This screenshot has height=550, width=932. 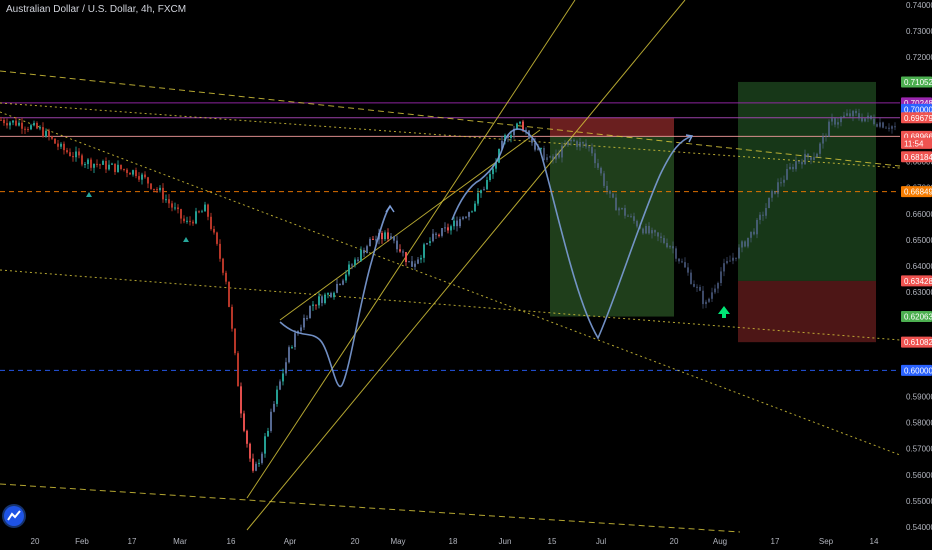 What do you see at coordinates (916, 192) in the screenshot?
I see `price-label: 0.66849` at bounding box center [916, 192].